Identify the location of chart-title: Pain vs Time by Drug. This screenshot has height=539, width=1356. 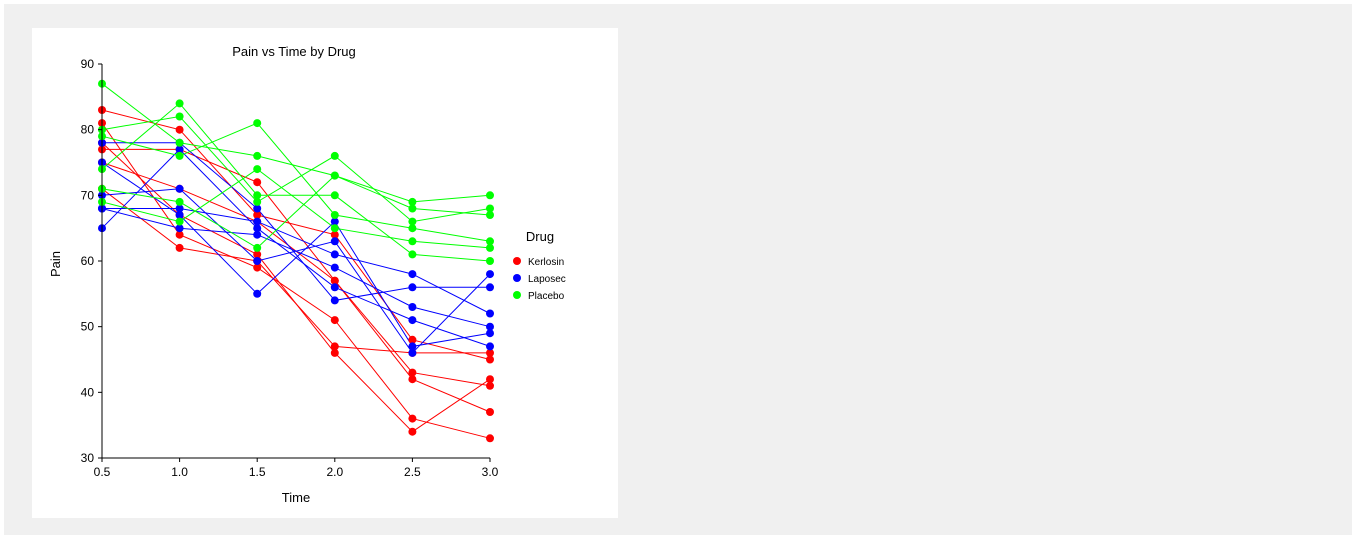
(294, 51).